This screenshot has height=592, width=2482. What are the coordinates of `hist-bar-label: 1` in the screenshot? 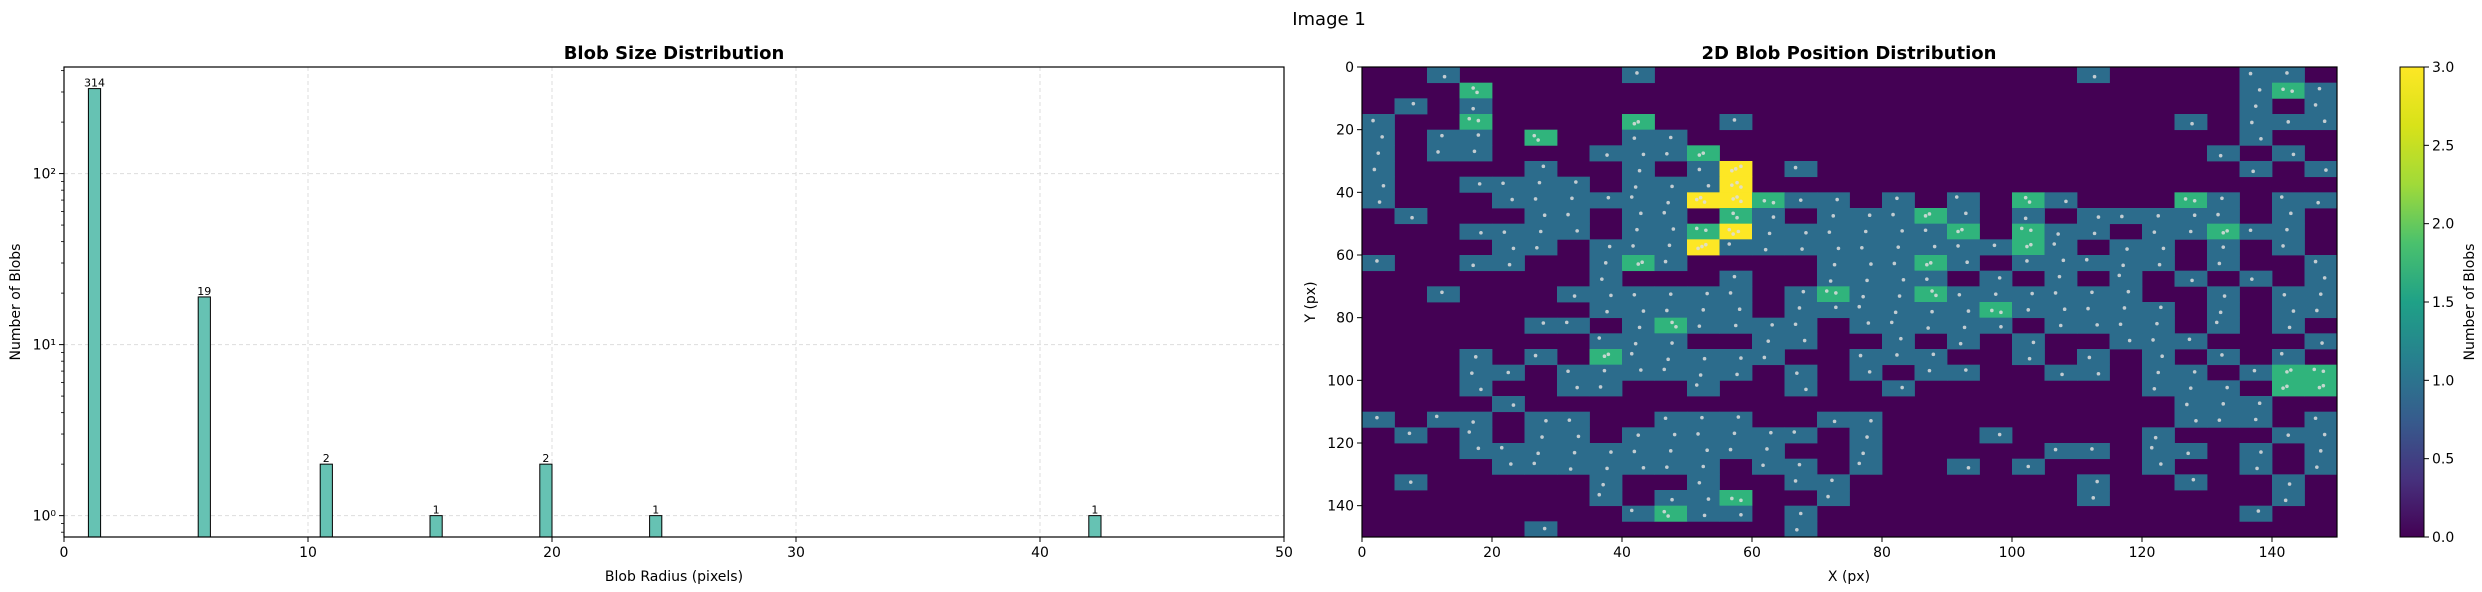 It's located at (655, 510).